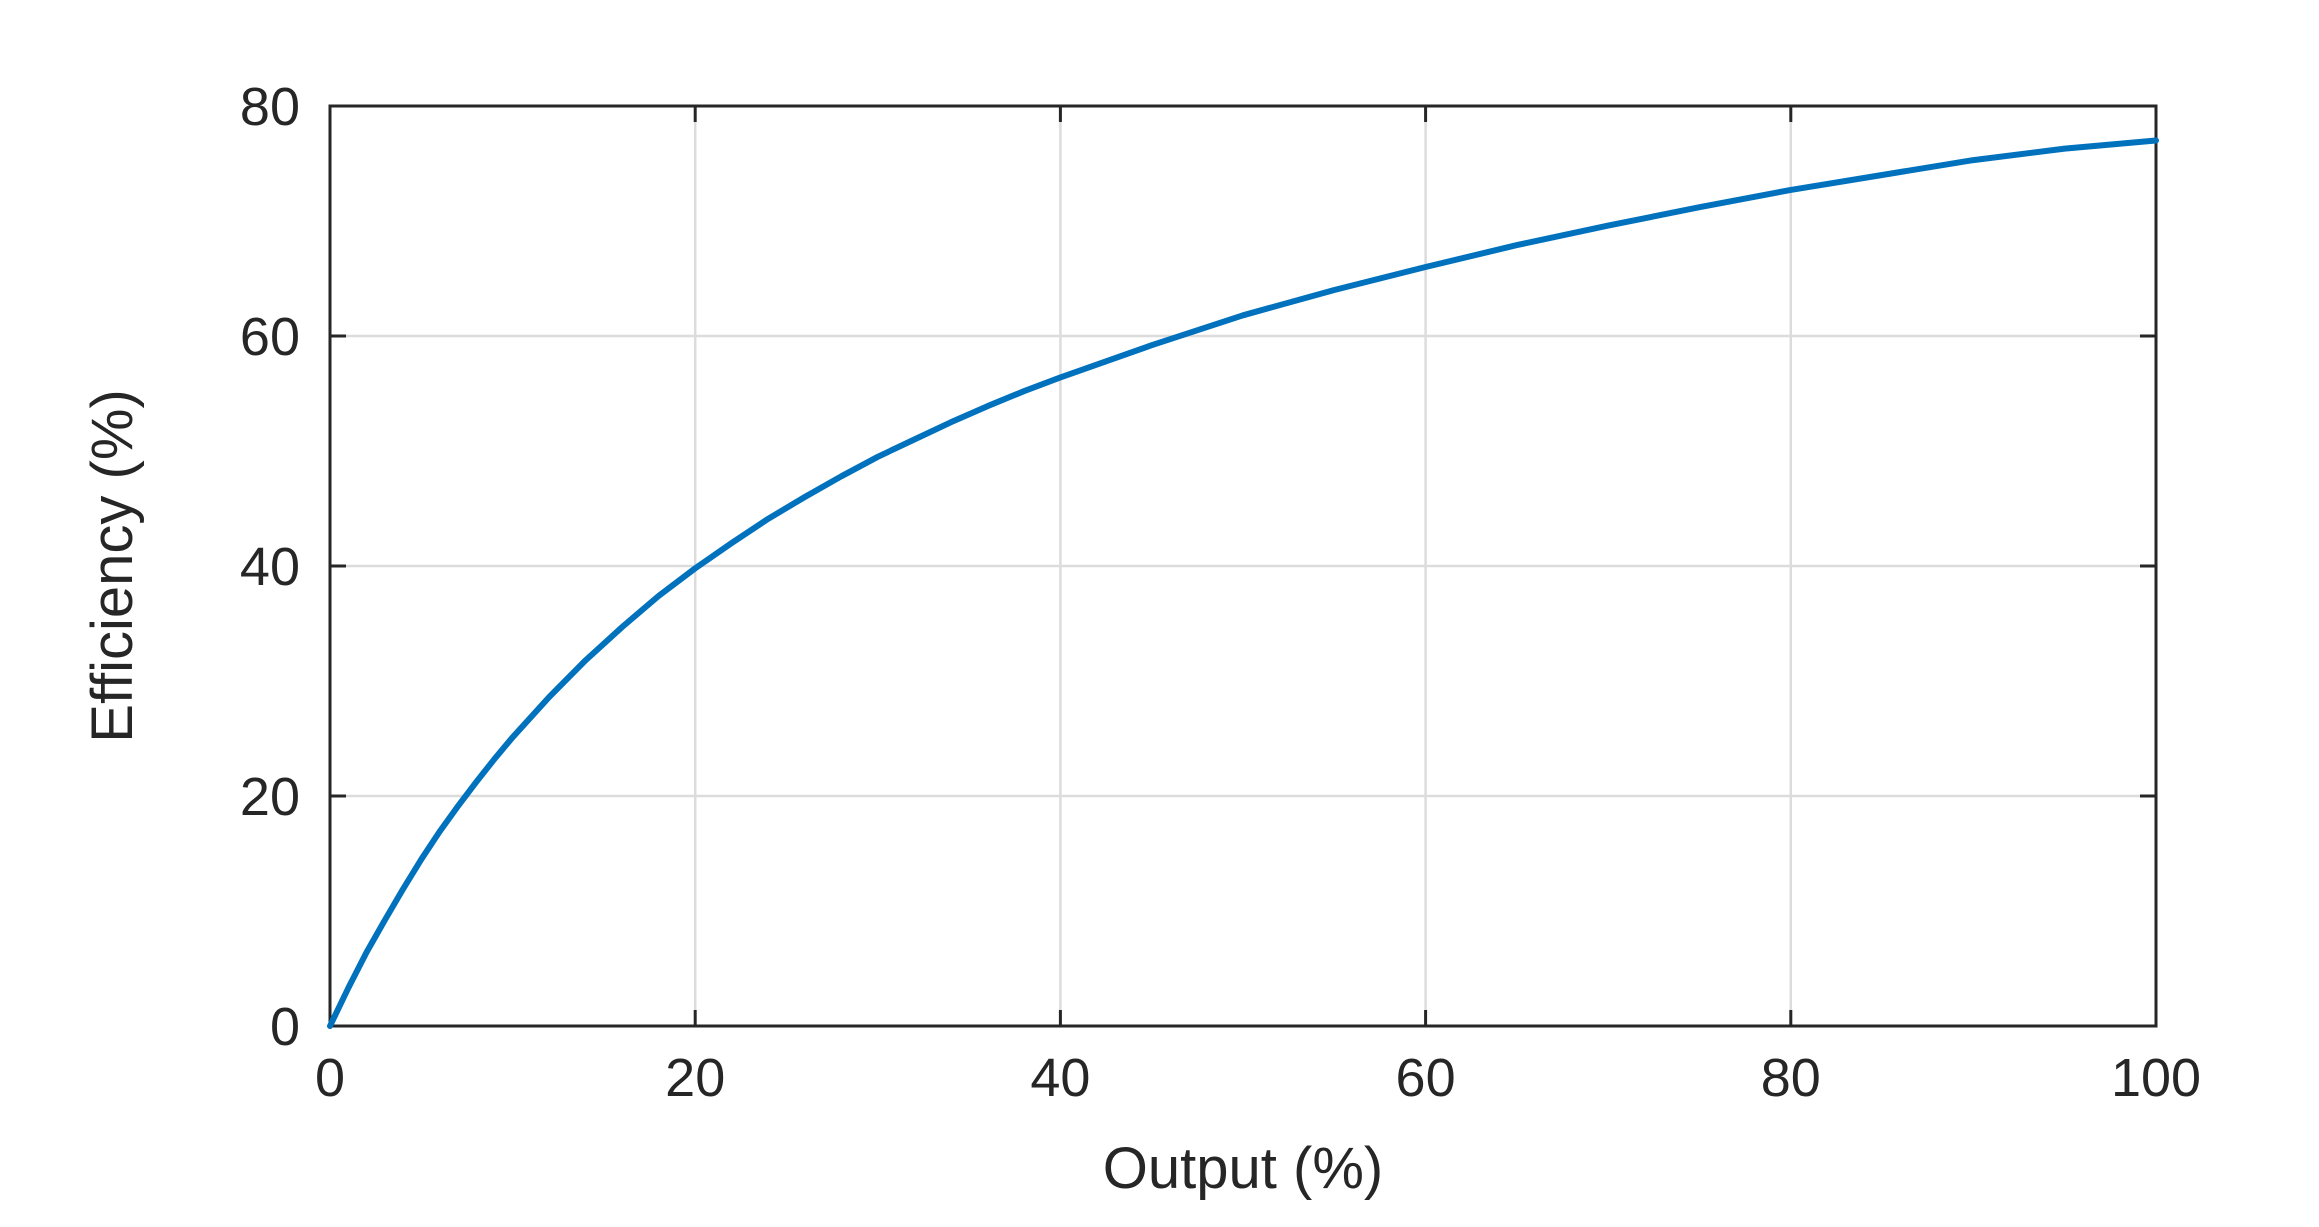 The width and height of the screenshot is (2319, 1227). Describe the element at coordinates (1243, 1168) in the screenshot. I see `x-axis-label: Output (%)` at that location.